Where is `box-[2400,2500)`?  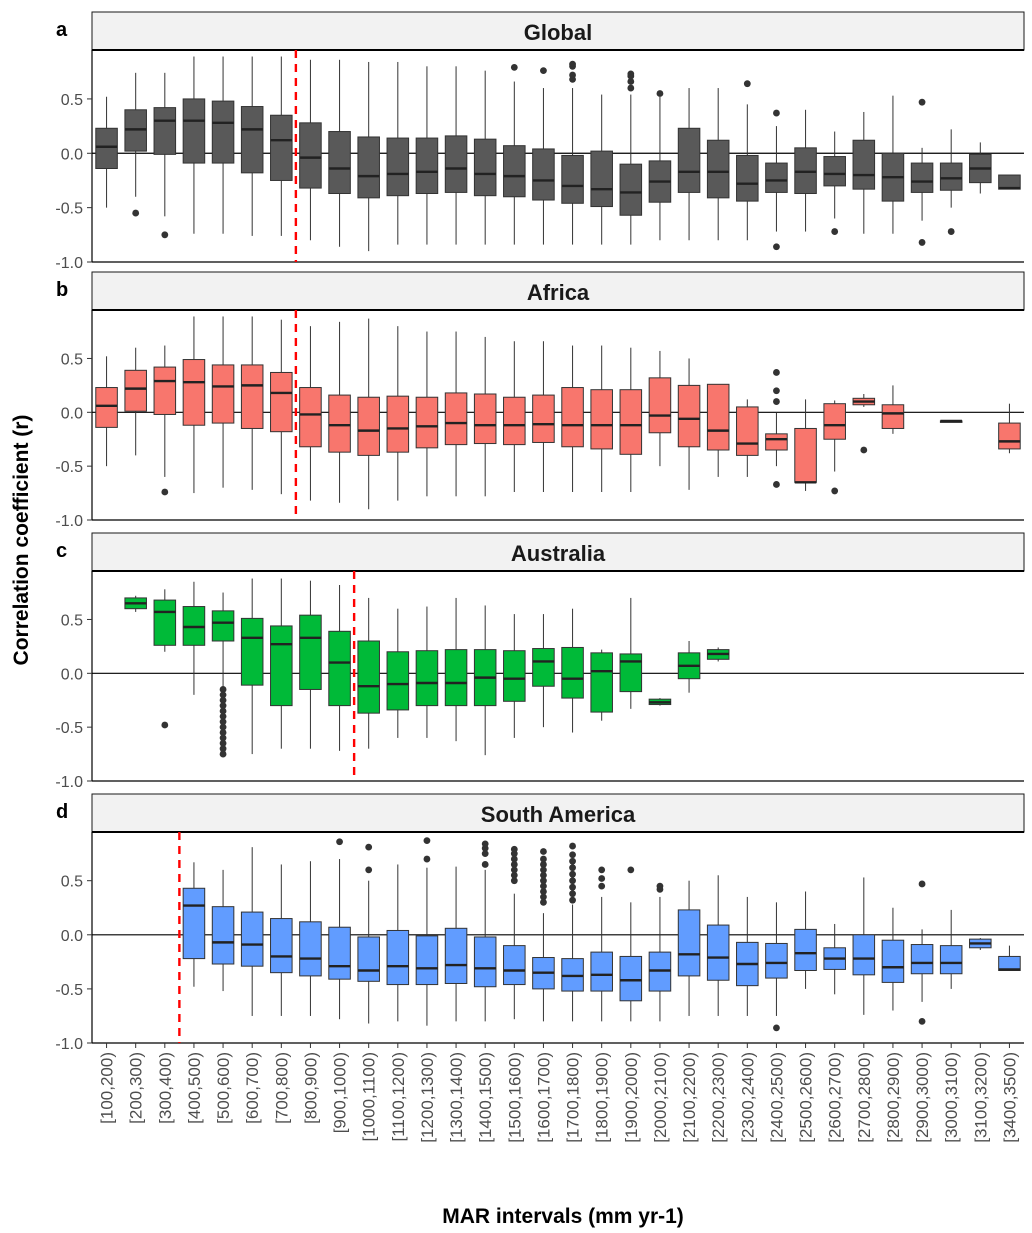 box-[2400,2500) is located at coordinates (776, 180).